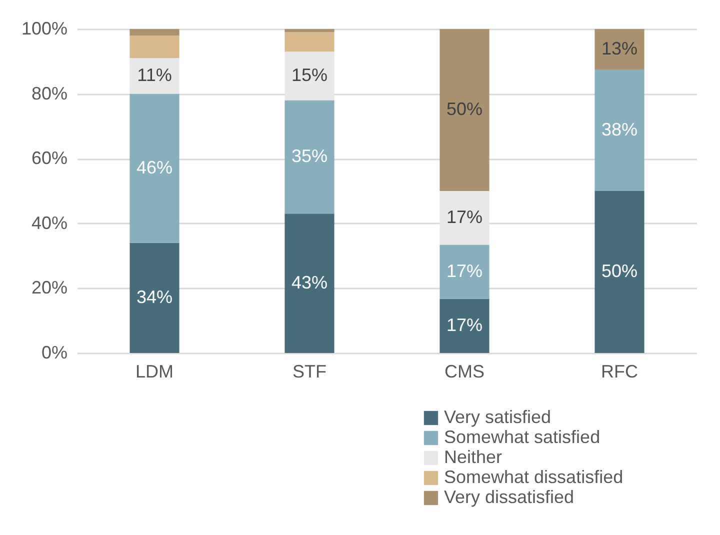  I want to click on data-label: 15%, so click(309, 74).